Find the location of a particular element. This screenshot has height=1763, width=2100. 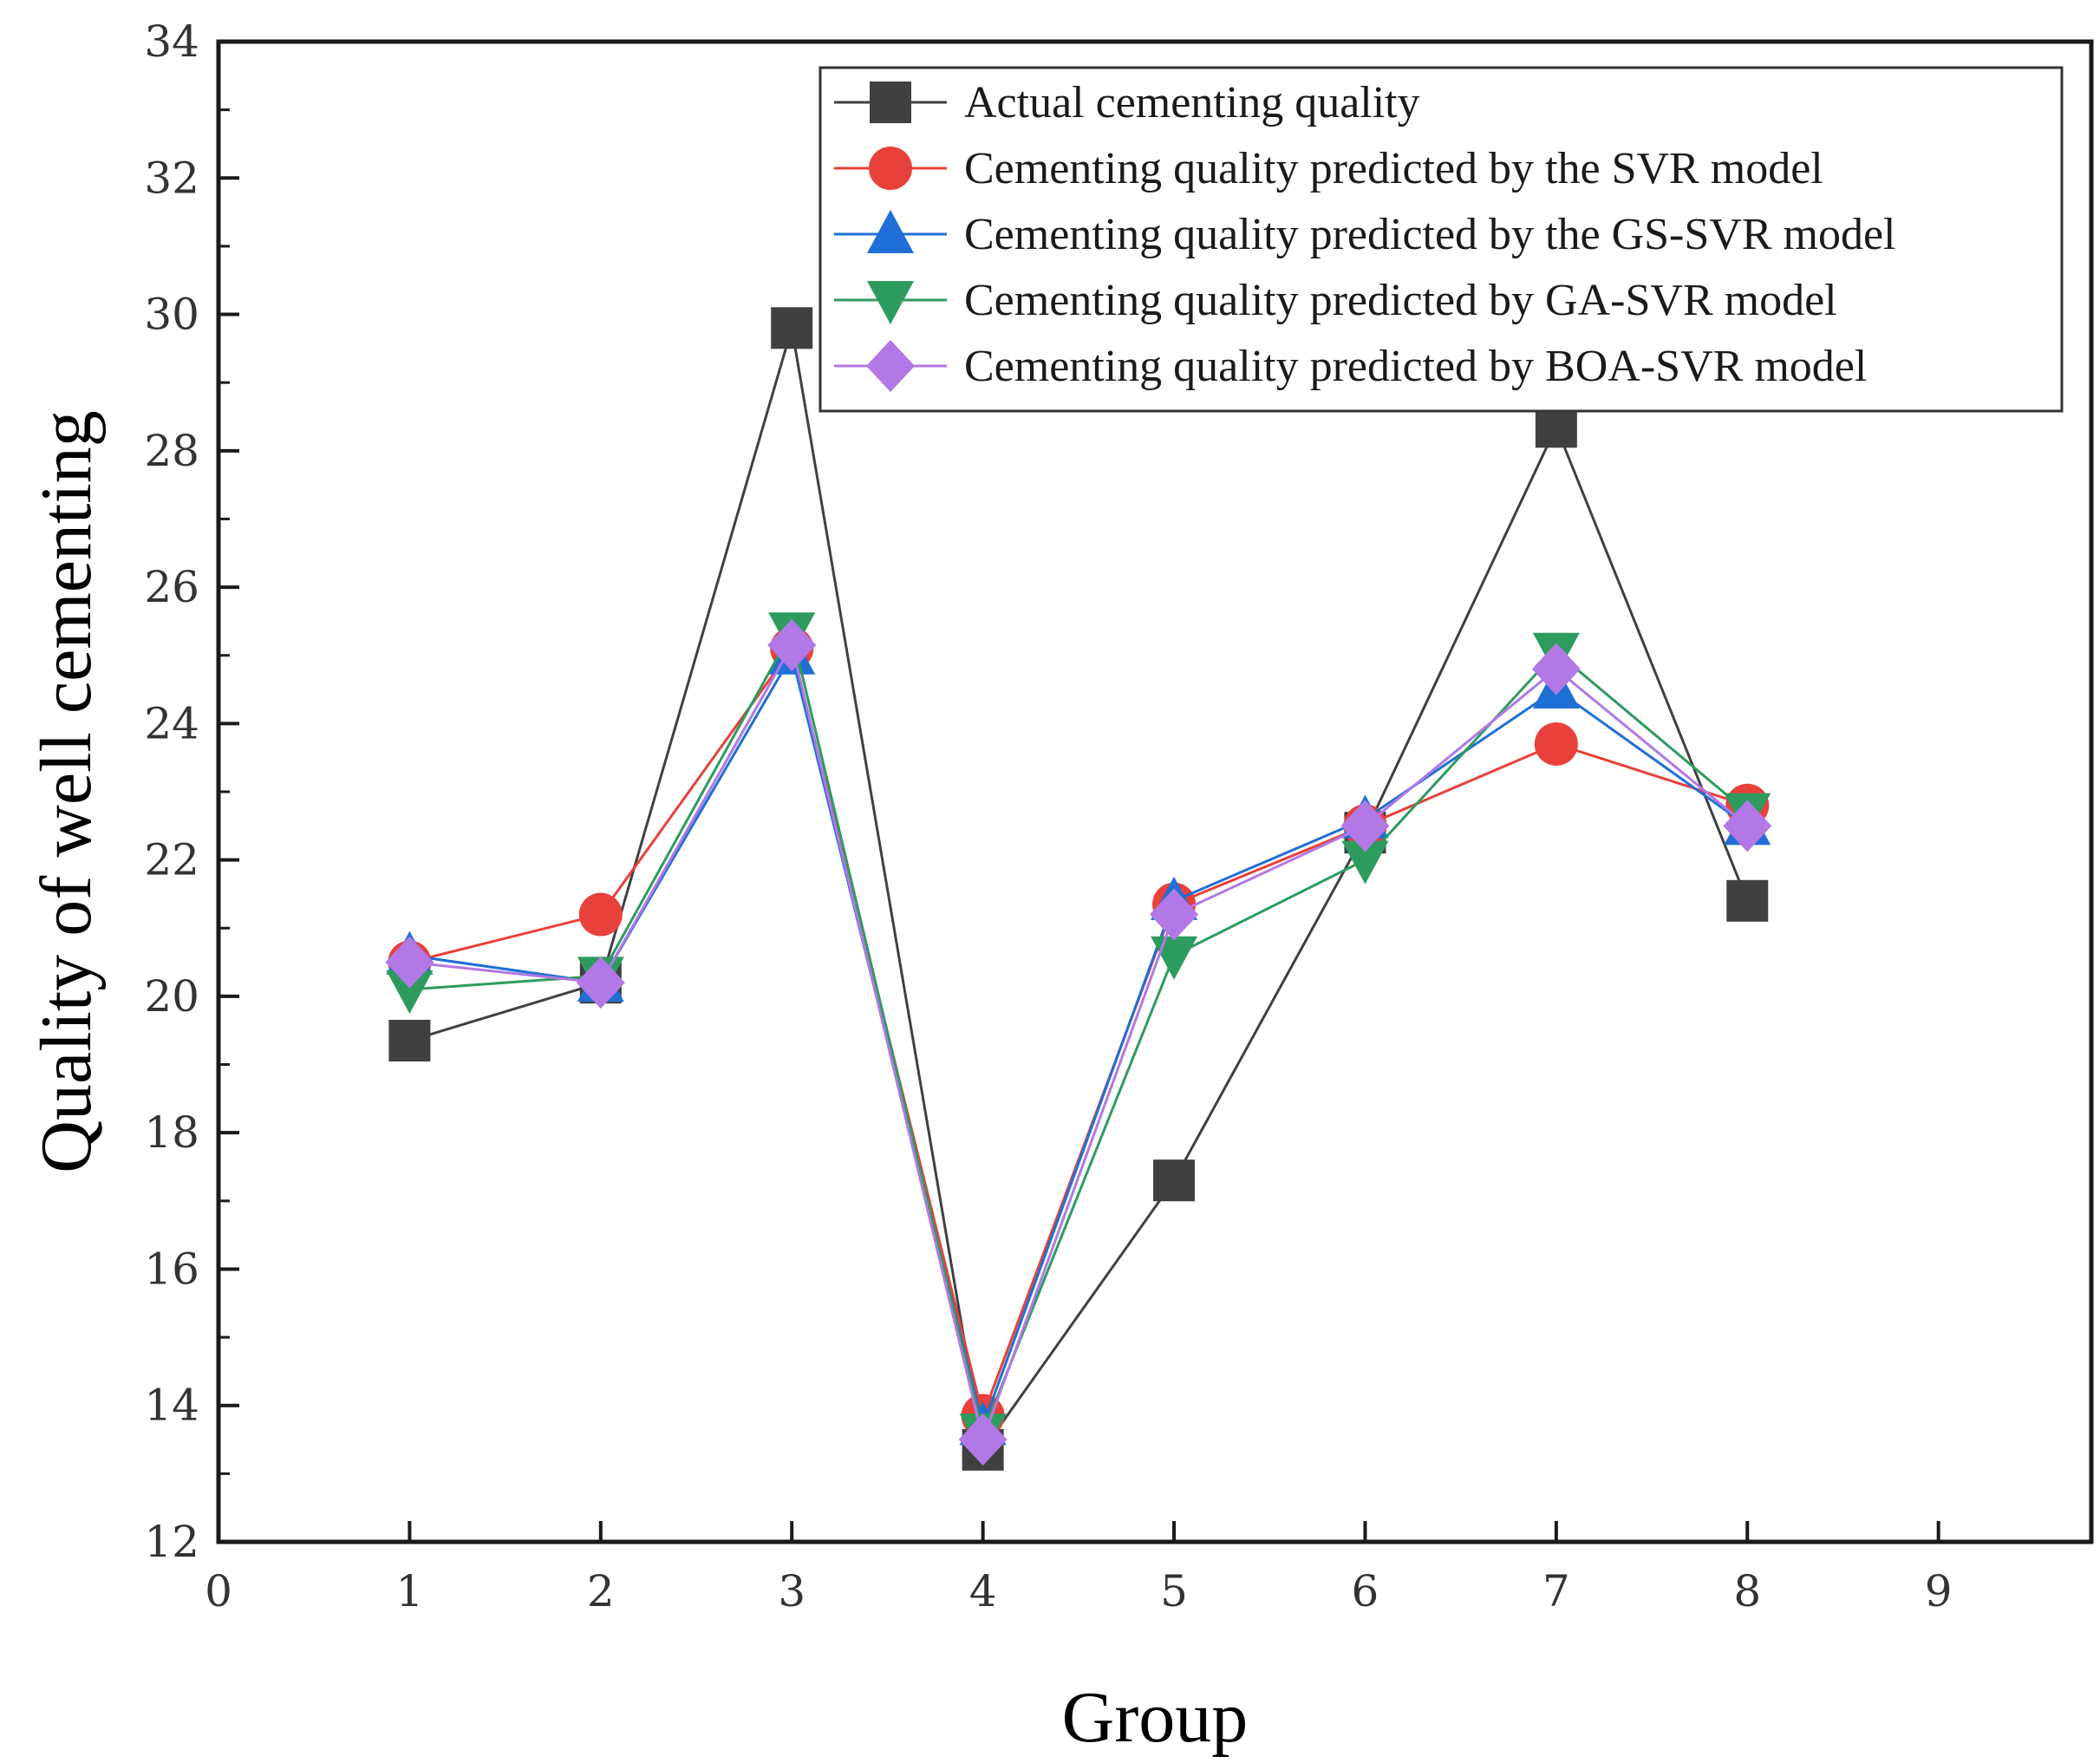

y-tick-label: 26 is located at coordinates (171, 587).